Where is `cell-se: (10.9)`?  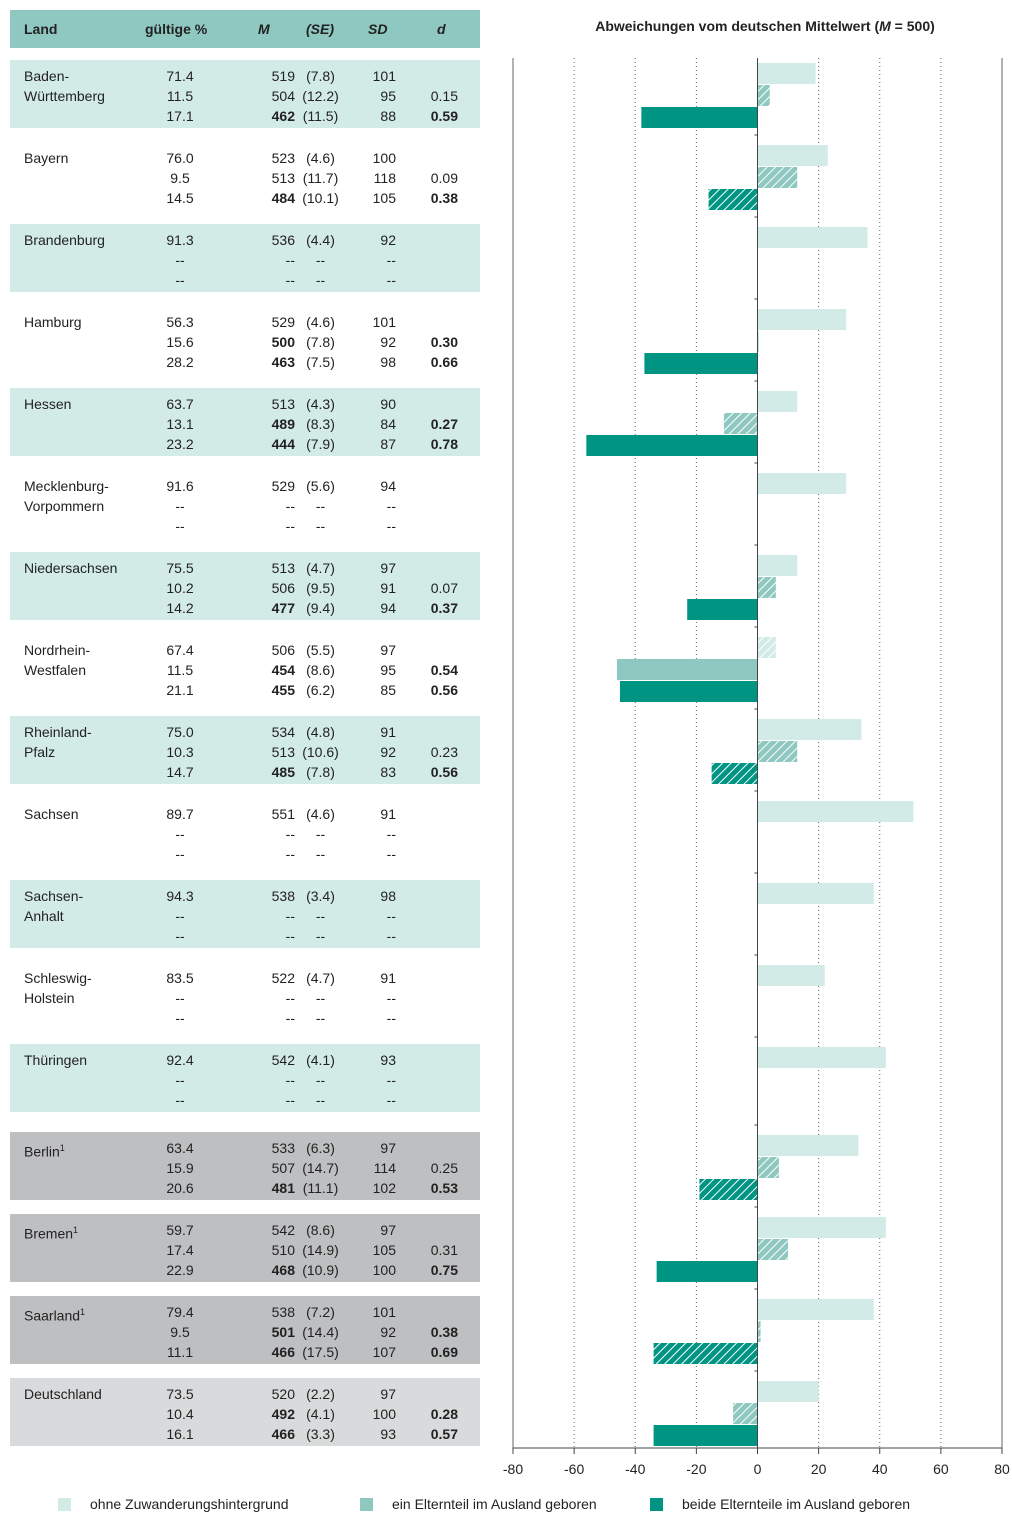
cell-se: (10.9) is located at coordinates (320, 1270).